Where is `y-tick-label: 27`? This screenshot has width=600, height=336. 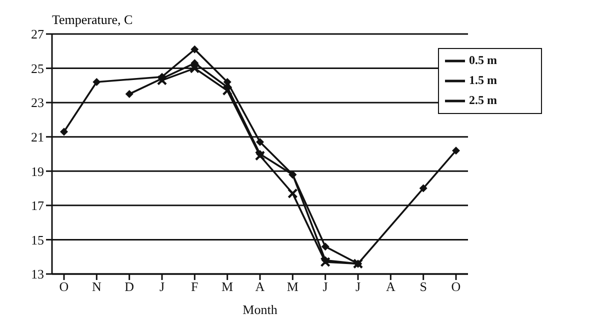 y-tick-label: 27 is located at coordinates (37, 34).